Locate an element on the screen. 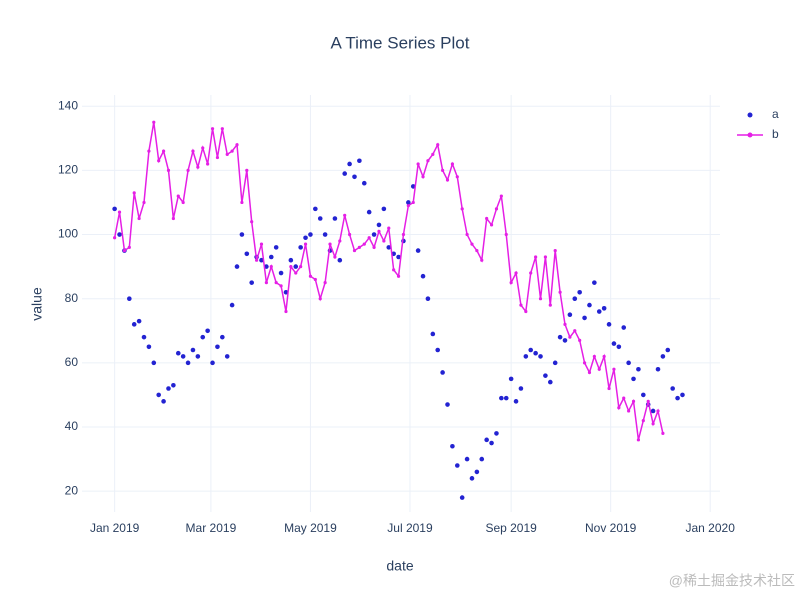 This screenshot has width=800, height=600. legend-marker is located at coordinates (750, 135).